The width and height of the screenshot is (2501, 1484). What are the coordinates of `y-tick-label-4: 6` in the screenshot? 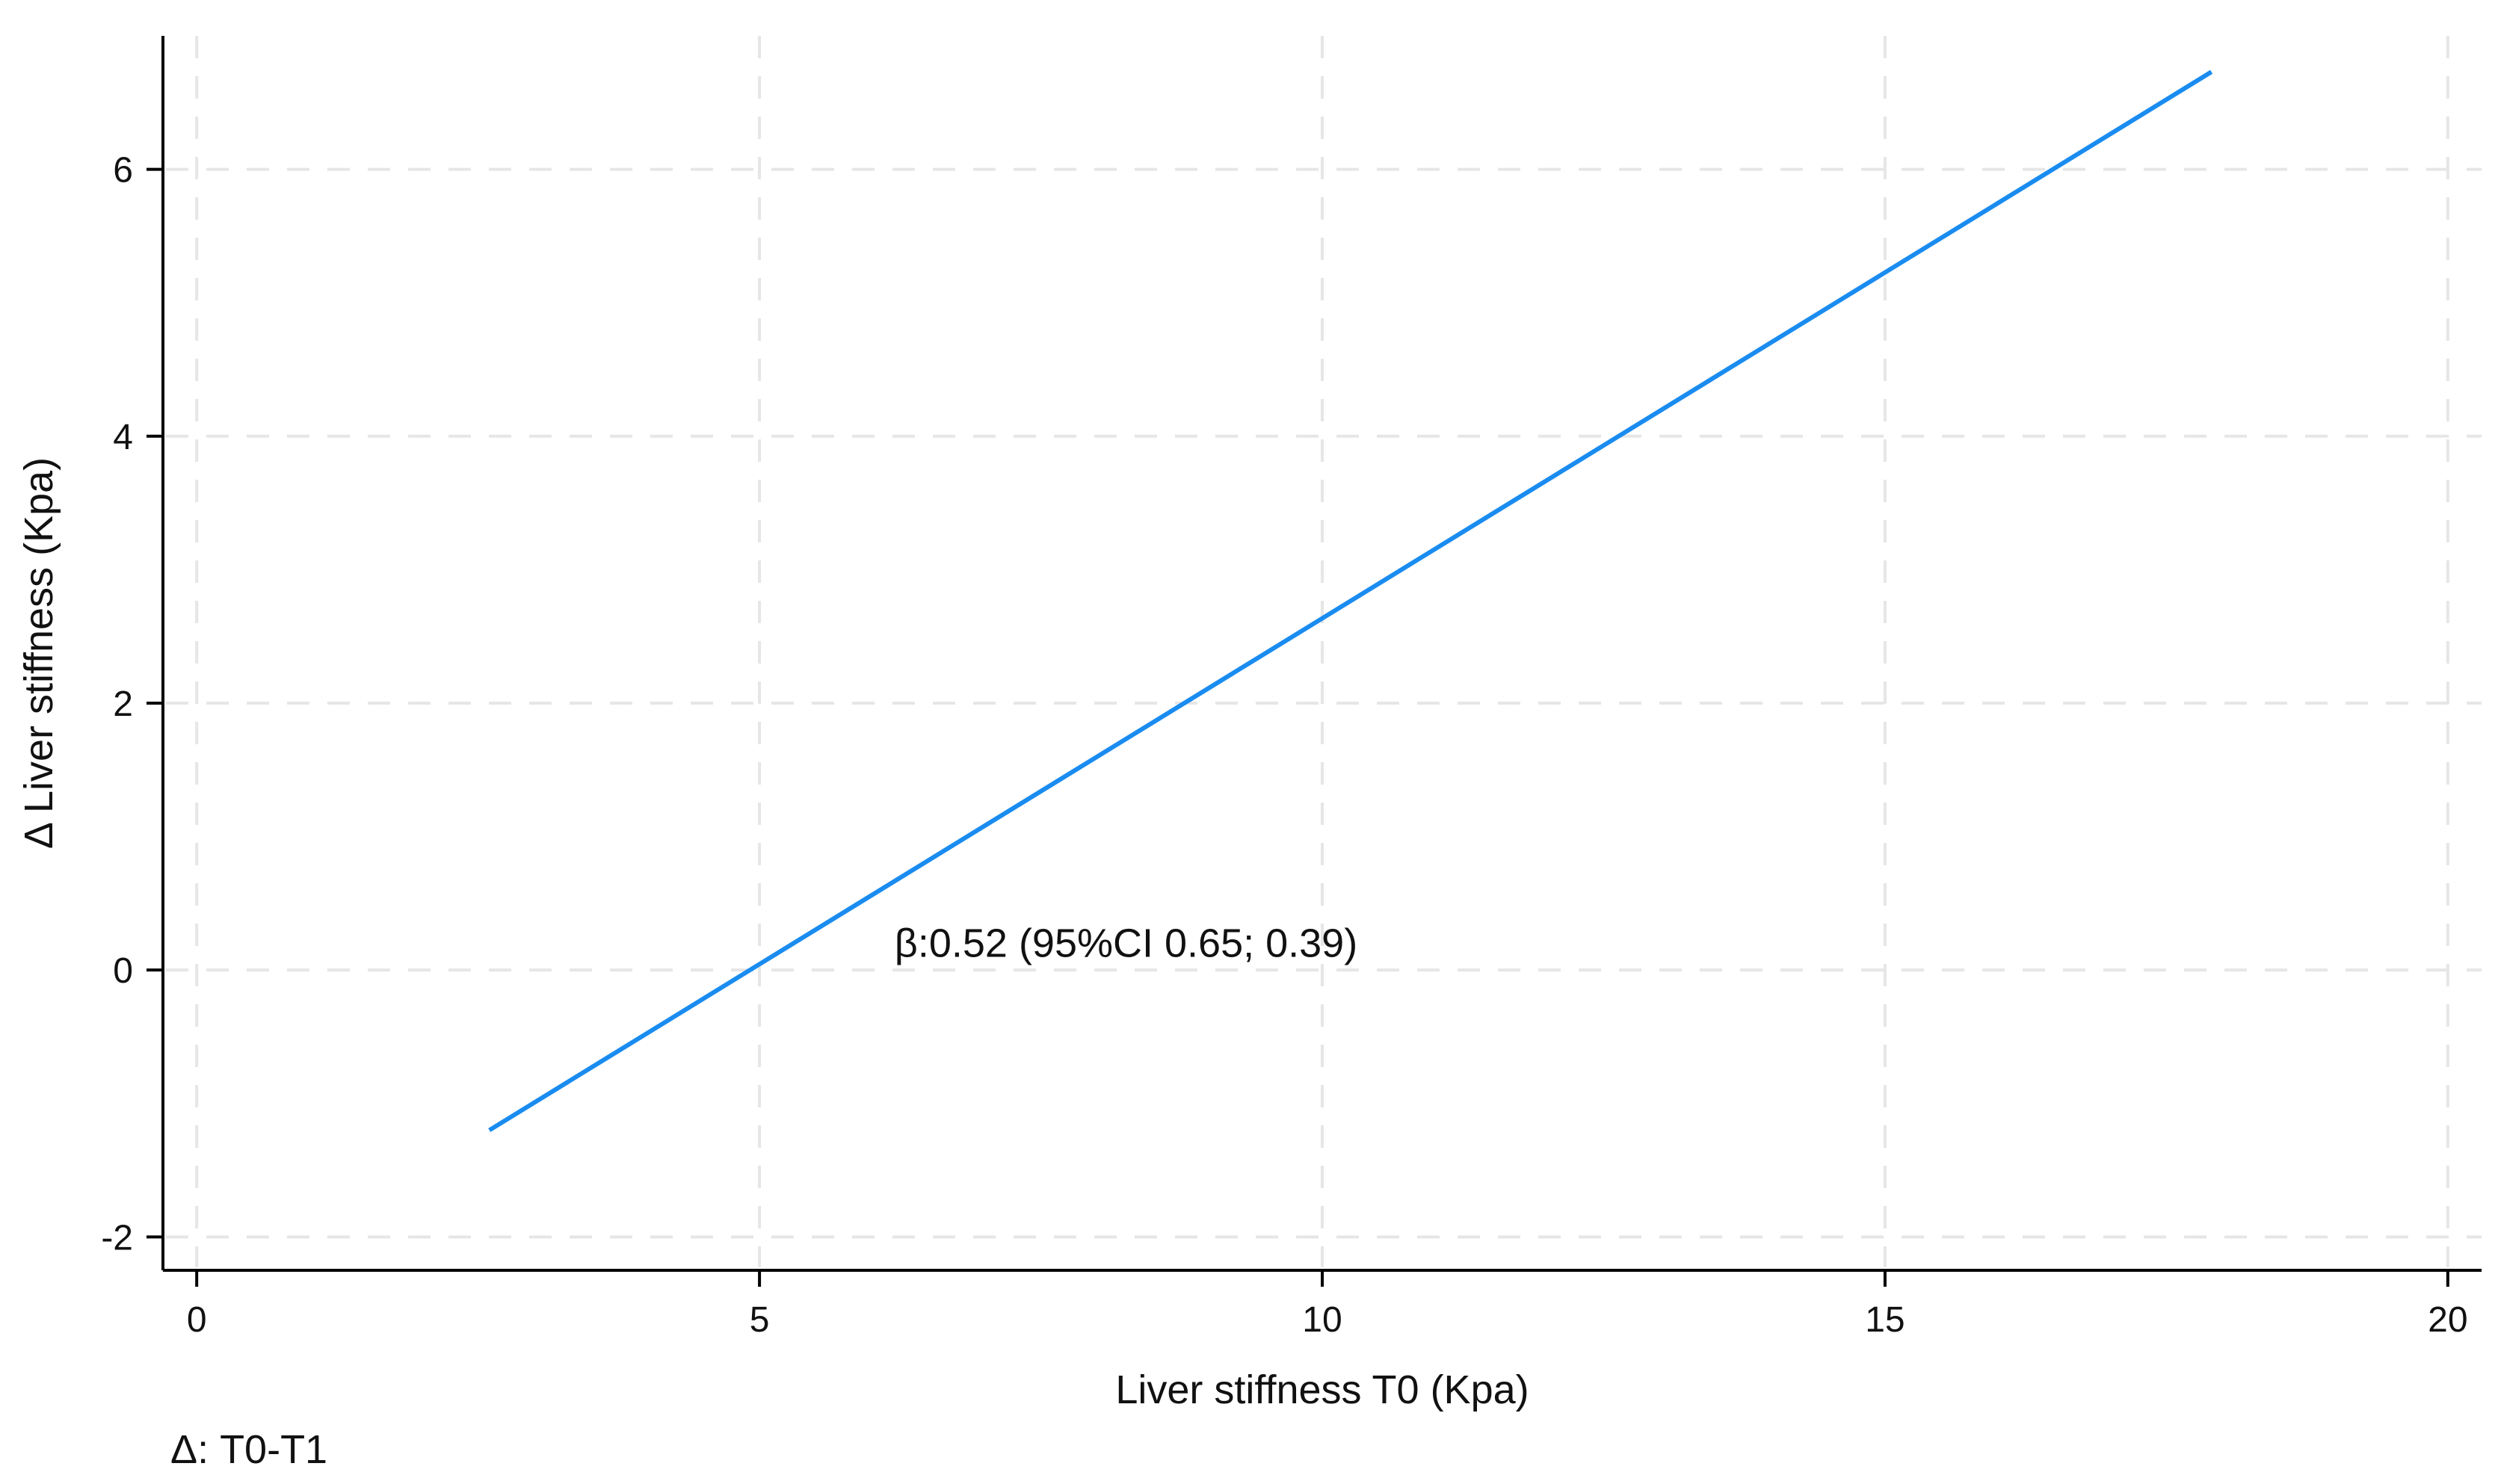 It's located at (123, 171).